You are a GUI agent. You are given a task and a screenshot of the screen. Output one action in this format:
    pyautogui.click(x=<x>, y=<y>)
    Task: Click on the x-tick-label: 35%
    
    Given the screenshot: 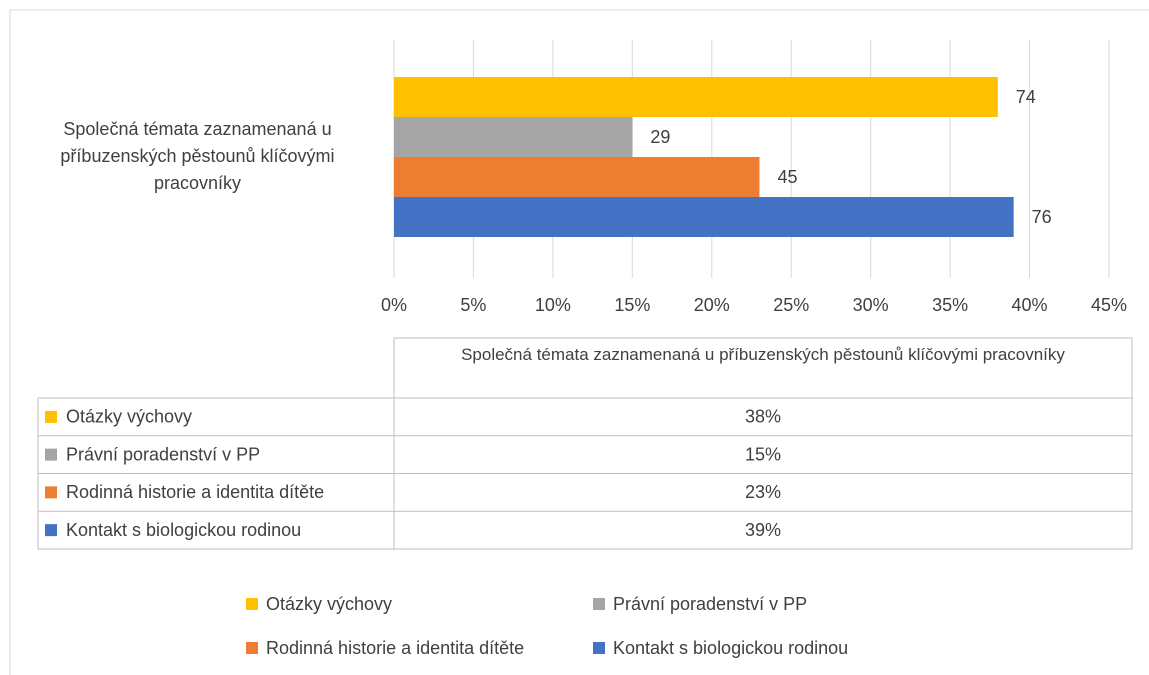 What is the action you would take?
    pyautogui.click(x=950, y=305)
    